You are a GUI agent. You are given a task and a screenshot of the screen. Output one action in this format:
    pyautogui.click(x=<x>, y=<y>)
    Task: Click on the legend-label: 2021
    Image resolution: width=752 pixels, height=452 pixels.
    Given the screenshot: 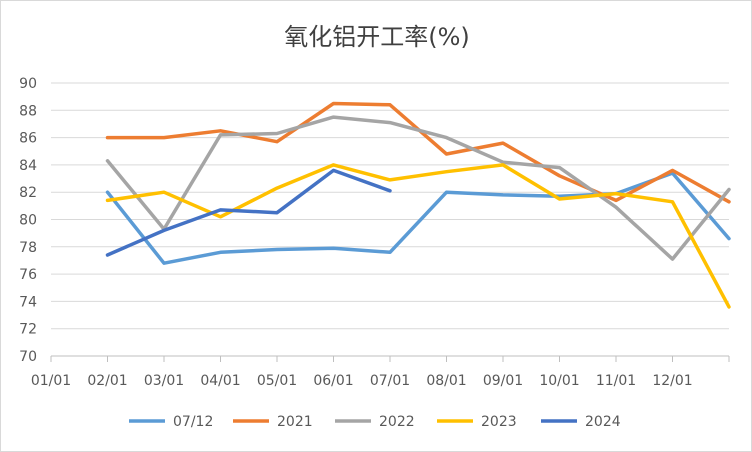 What is the action you would take?
    pyautogui.click(x=295, y=422)
    